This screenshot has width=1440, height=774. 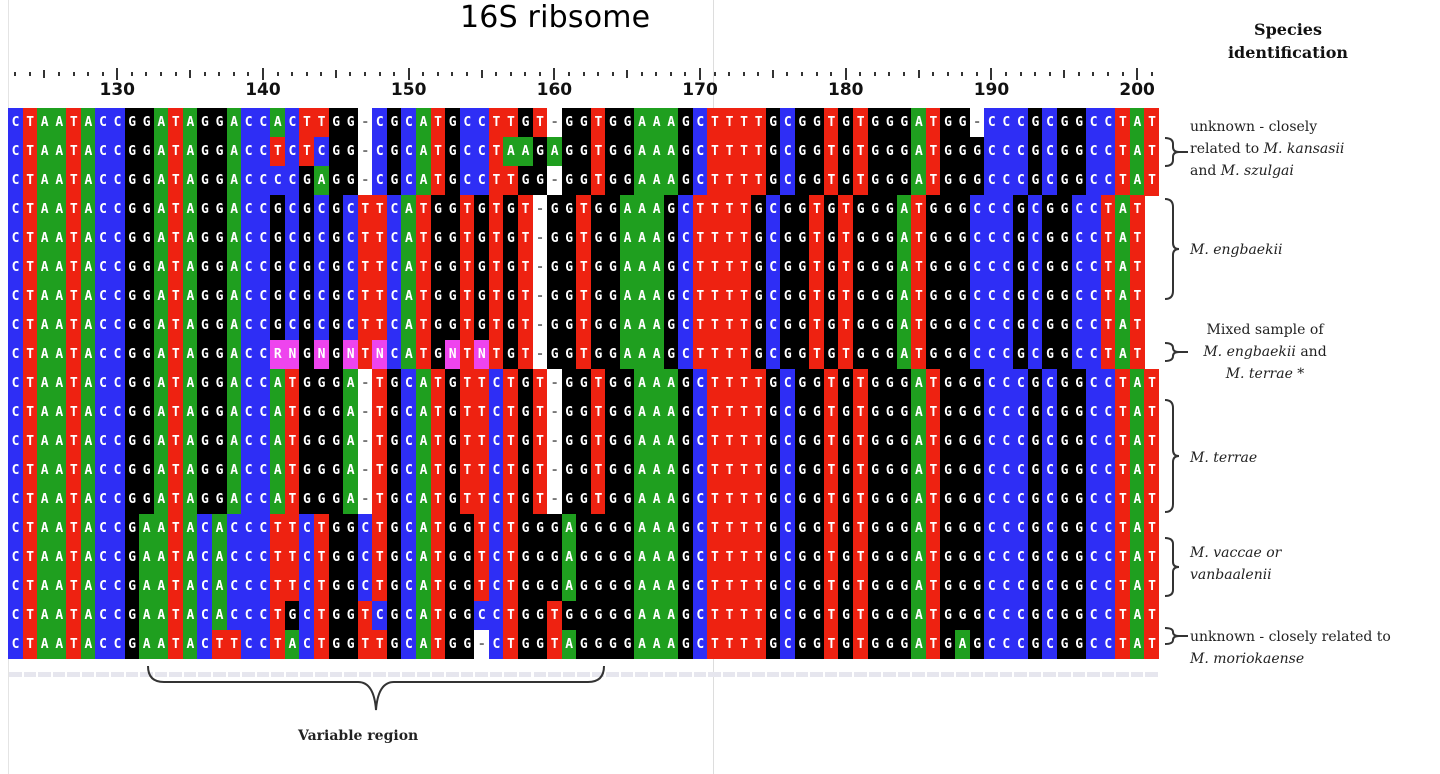 What do you see at coordinates (554, 90) in the screenshot?
I see `axis-tick-label: 160` at bounding box center [554, 90].